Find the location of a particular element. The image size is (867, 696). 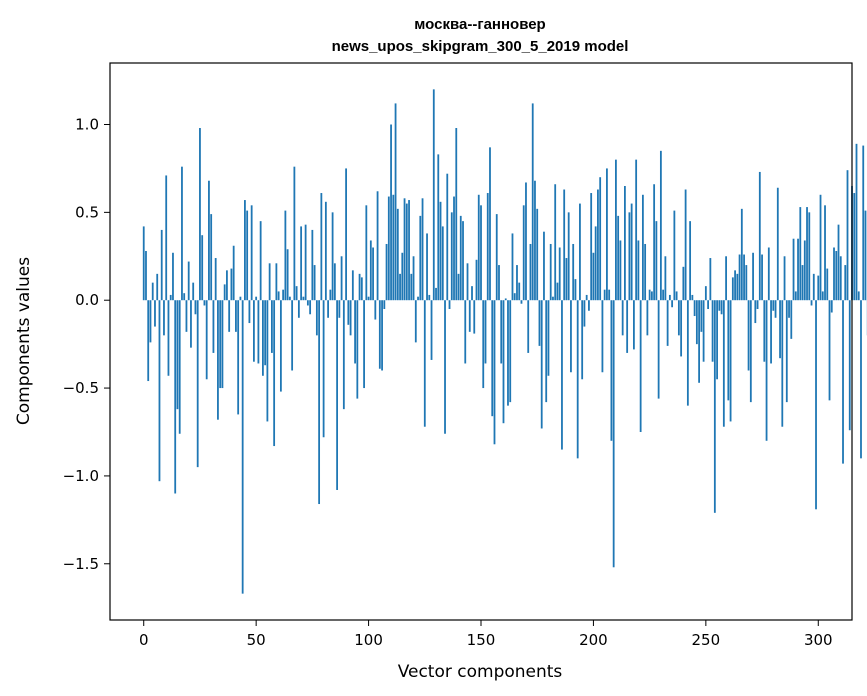

y-tick-label-5: 1.0 is located at coordinates (87, 124).